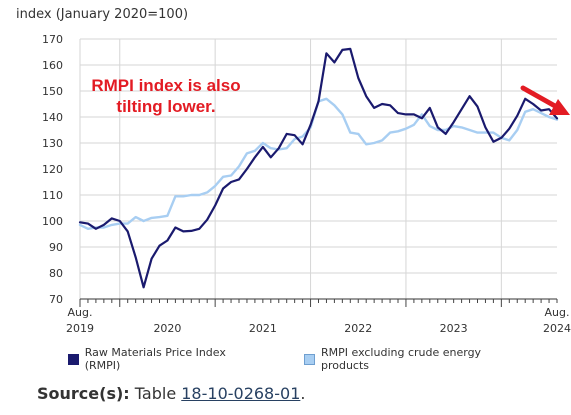 The width and height of the screenshot is (571, 415). What do you see at coordinates (165, 106) in the screenshot?
I see `annotation-text-line2: tilting lower.` at bounding box center [165, 106].